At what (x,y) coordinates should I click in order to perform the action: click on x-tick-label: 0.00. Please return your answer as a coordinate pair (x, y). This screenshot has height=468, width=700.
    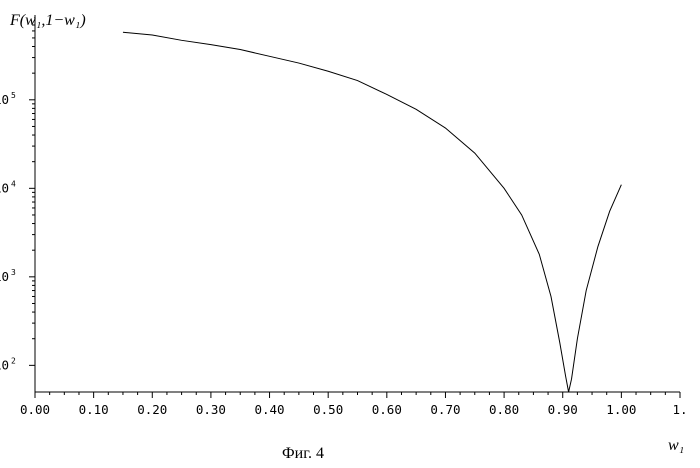
    Looking at the image, I should click on (35, 409).